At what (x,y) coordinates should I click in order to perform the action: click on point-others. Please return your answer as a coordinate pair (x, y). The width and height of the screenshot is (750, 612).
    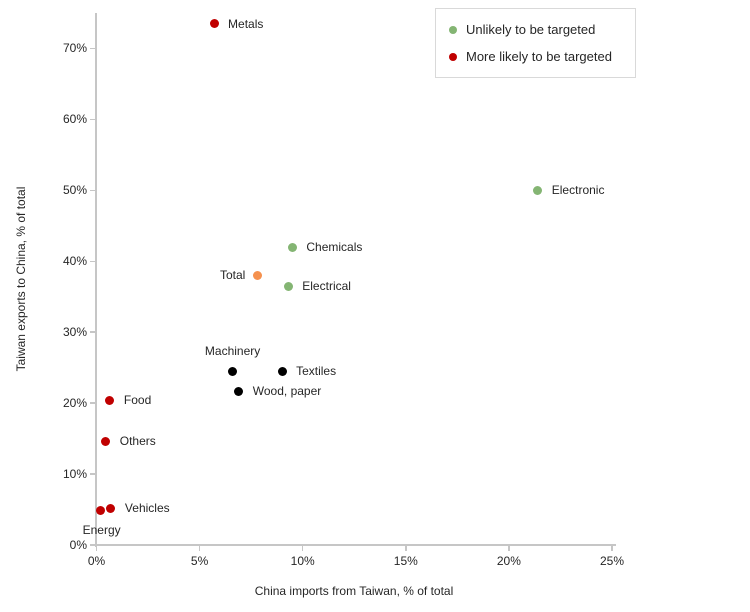
    Looking at the image, I should click on (106, 441).